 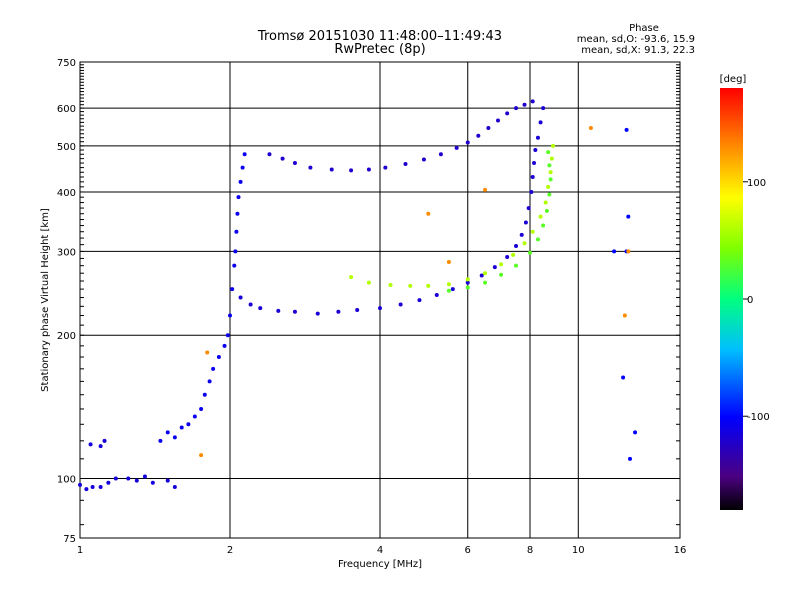 I want to click on colorbar-label: [deg], so click(x=733, y=79).